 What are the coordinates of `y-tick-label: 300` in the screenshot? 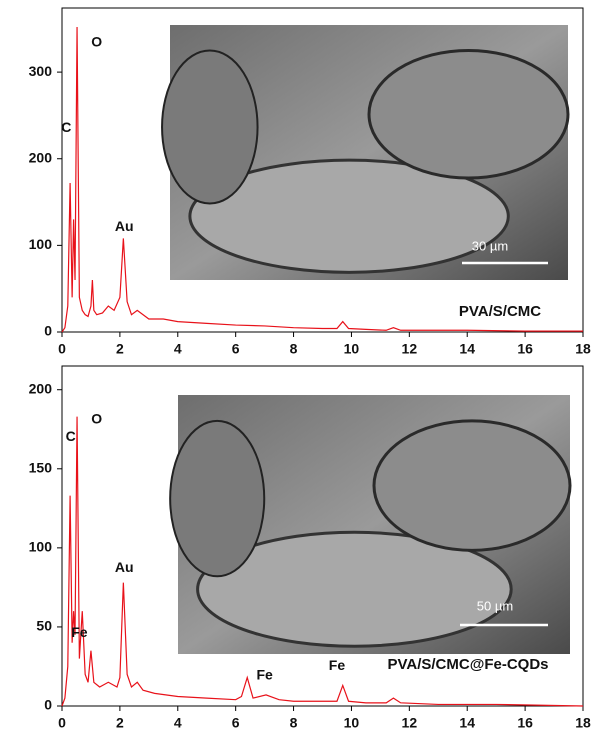 It's located at (41, 71).